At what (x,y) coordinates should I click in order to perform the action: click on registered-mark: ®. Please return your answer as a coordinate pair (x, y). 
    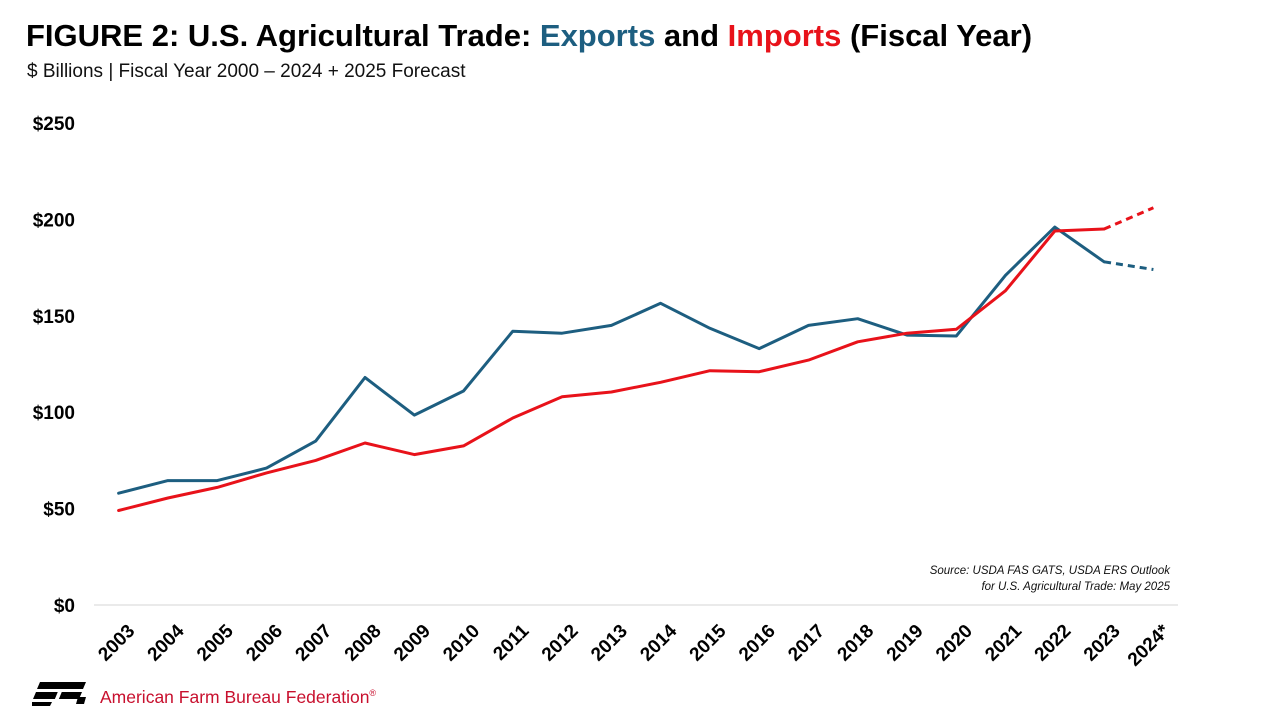
    Looking at the image, I should click on (373, 693).